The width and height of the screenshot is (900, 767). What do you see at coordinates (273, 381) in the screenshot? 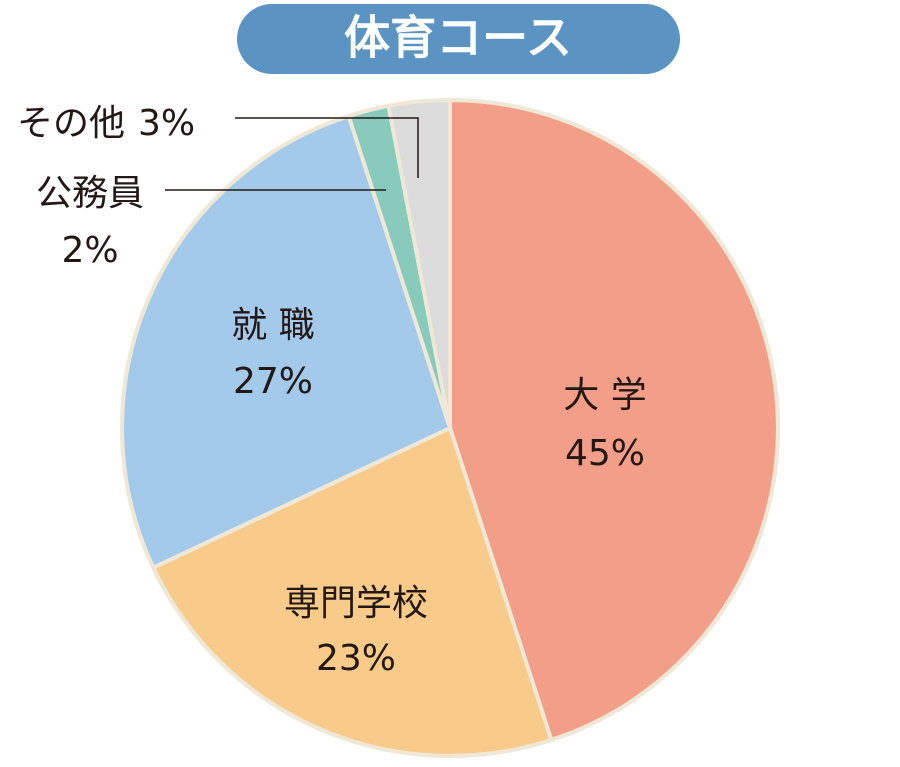
I see `value-label: 27%` at bounding box center [273, 381].